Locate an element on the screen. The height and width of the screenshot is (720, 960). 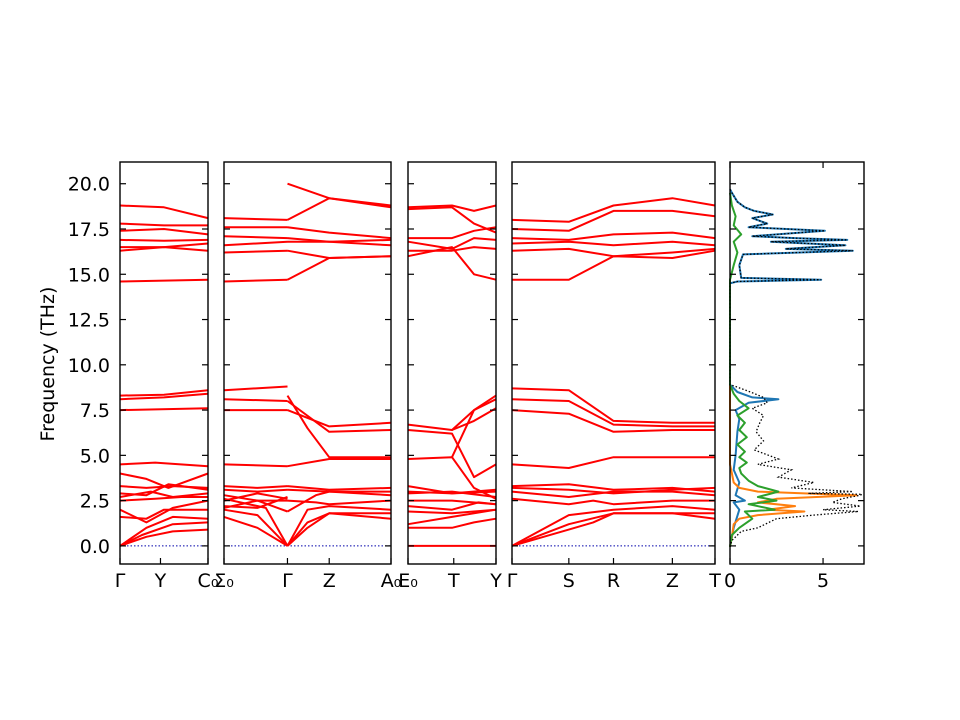
y-tick-label: 10.0 is located at coordinates (89, 366).